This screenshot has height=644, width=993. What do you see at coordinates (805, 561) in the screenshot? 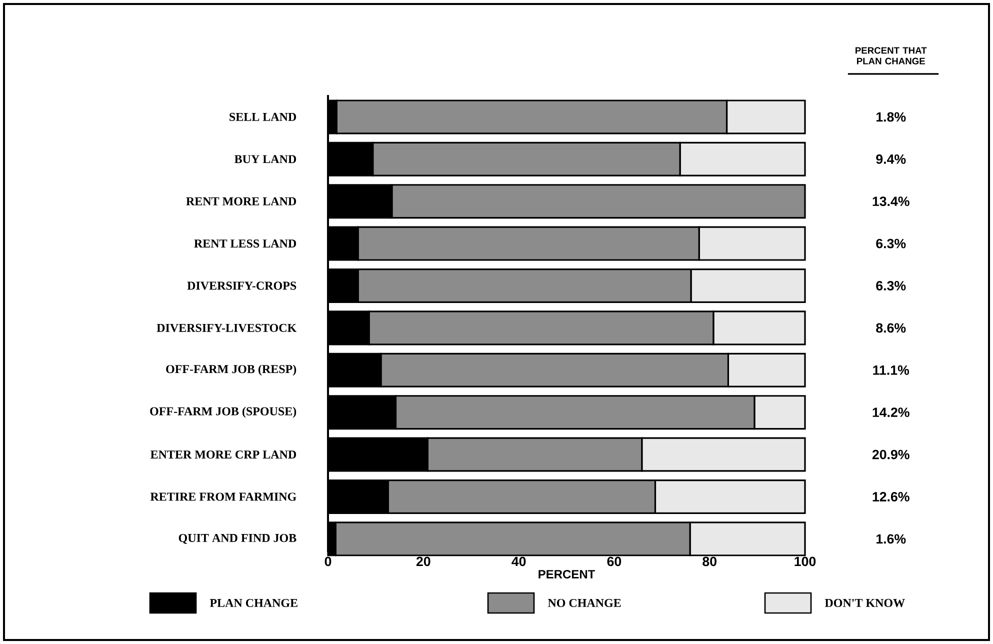
I see `x-tick-label: 100` at bounding box center [805, 561].